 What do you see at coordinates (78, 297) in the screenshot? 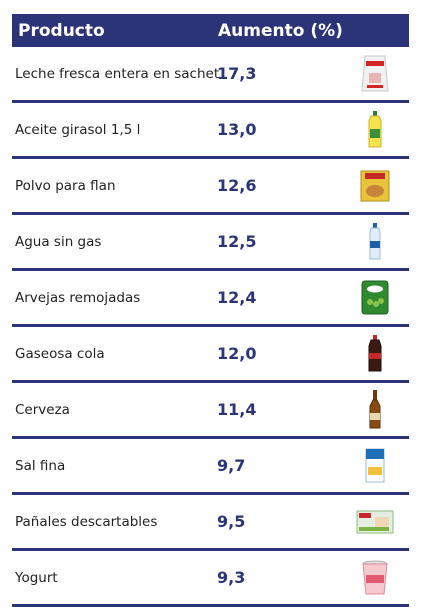
I see `product-name: Arvejas remojadas` at bounding box center [78, 297].